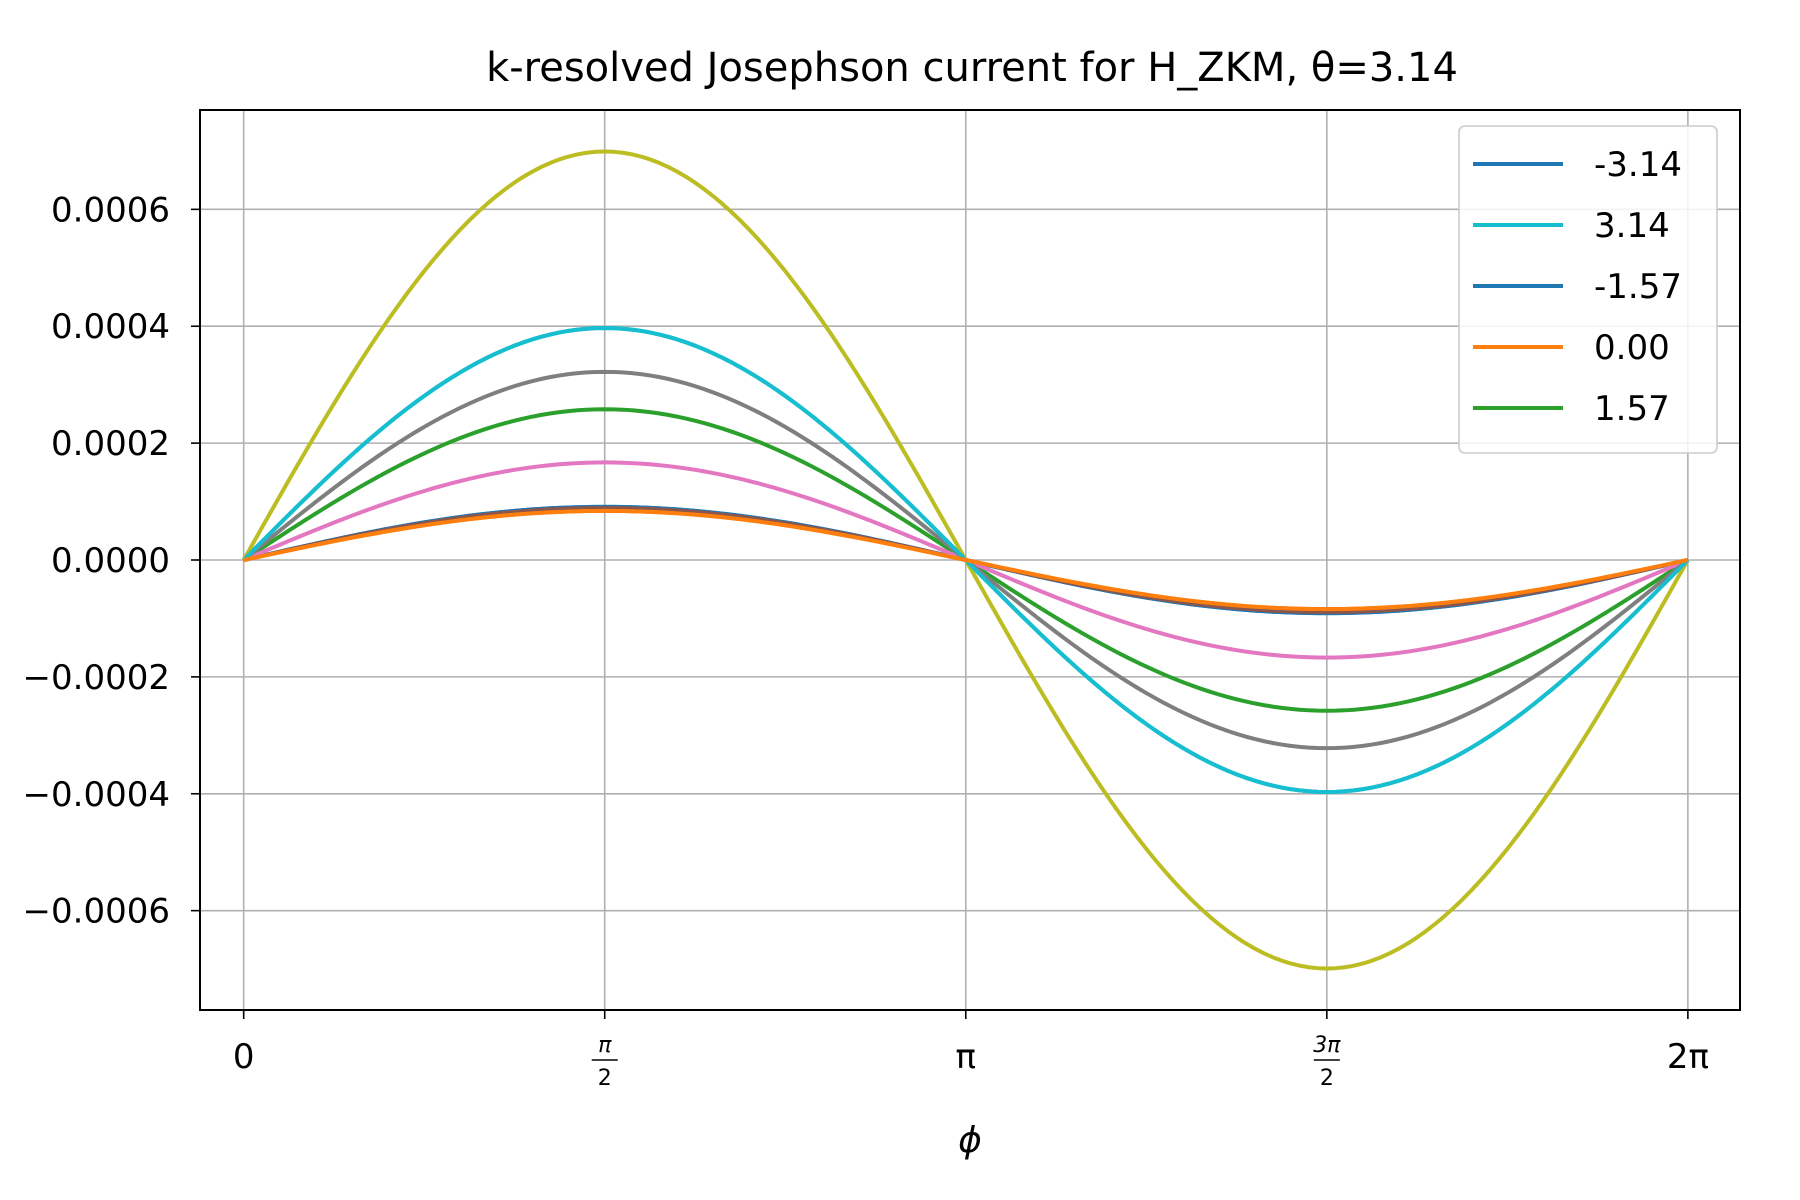  I want to click on y-tick-label: −0.0002, so click(96, 678).